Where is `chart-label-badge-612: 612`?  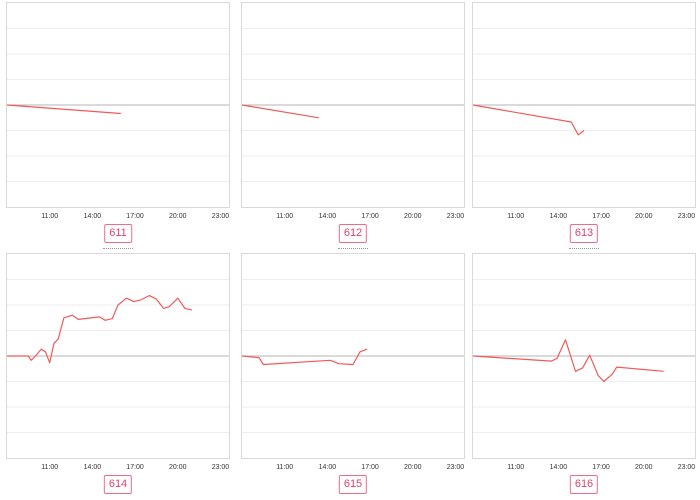
chart-label-badge-612: 612 is located at coordinates (353, 233).